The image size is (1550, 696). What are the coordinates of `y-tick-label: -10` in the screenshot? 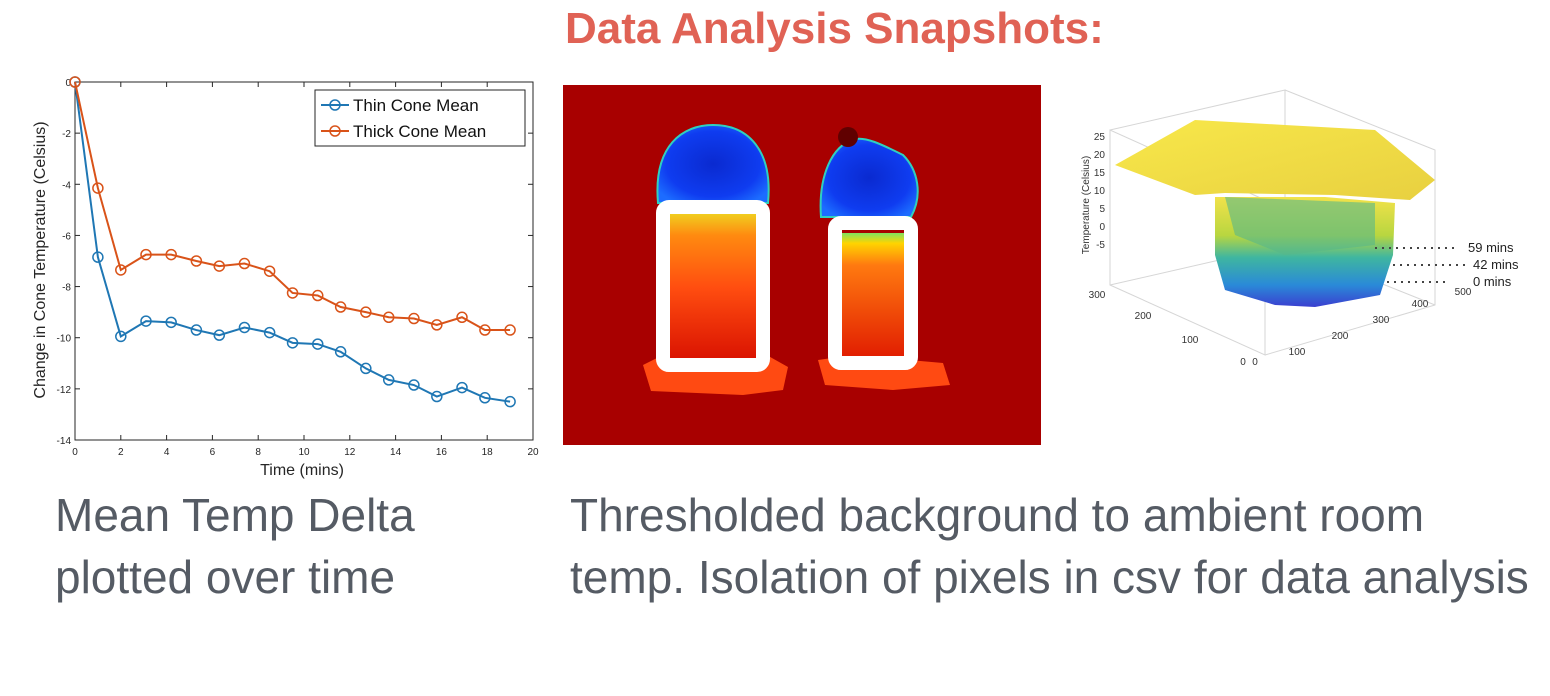 It's located at (64, 339).